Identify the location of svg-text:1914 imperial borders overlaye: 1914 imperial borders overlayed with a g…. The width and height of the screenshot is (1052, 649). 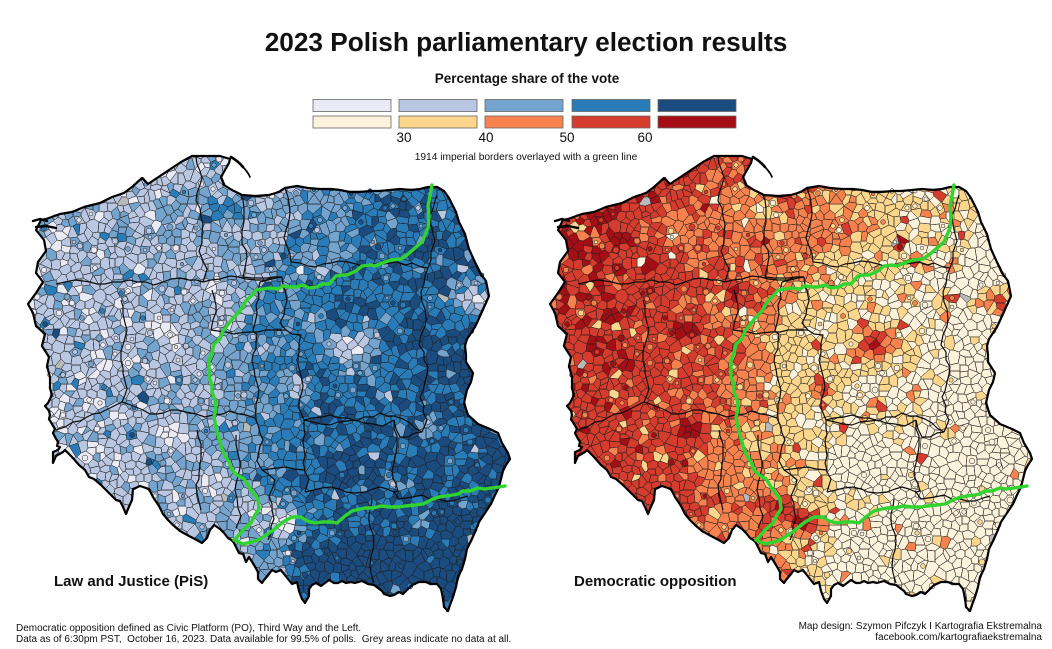
(526, 157).